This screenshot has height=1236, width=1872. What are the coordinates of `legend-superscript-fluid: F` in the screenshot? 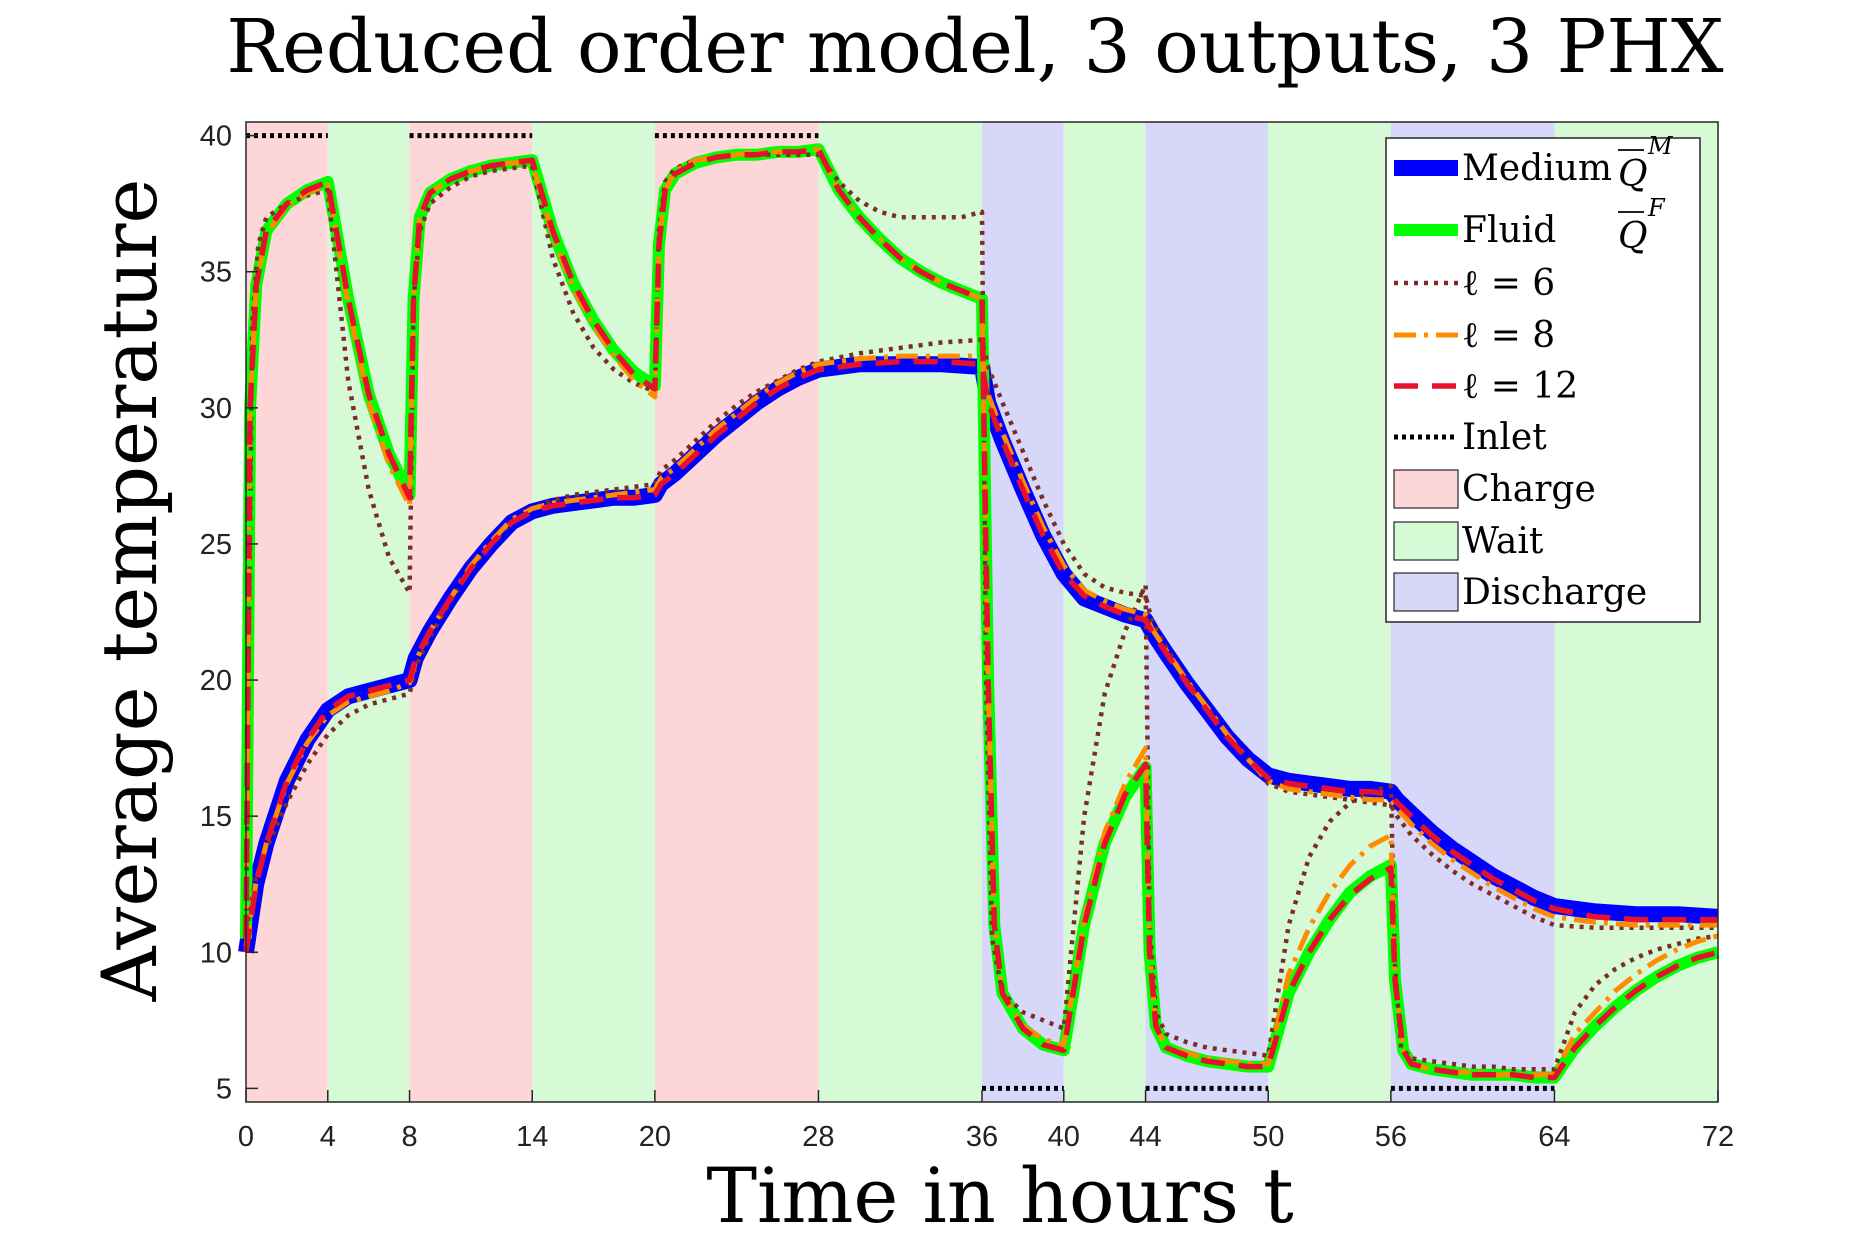 It's located at (1656, 208).